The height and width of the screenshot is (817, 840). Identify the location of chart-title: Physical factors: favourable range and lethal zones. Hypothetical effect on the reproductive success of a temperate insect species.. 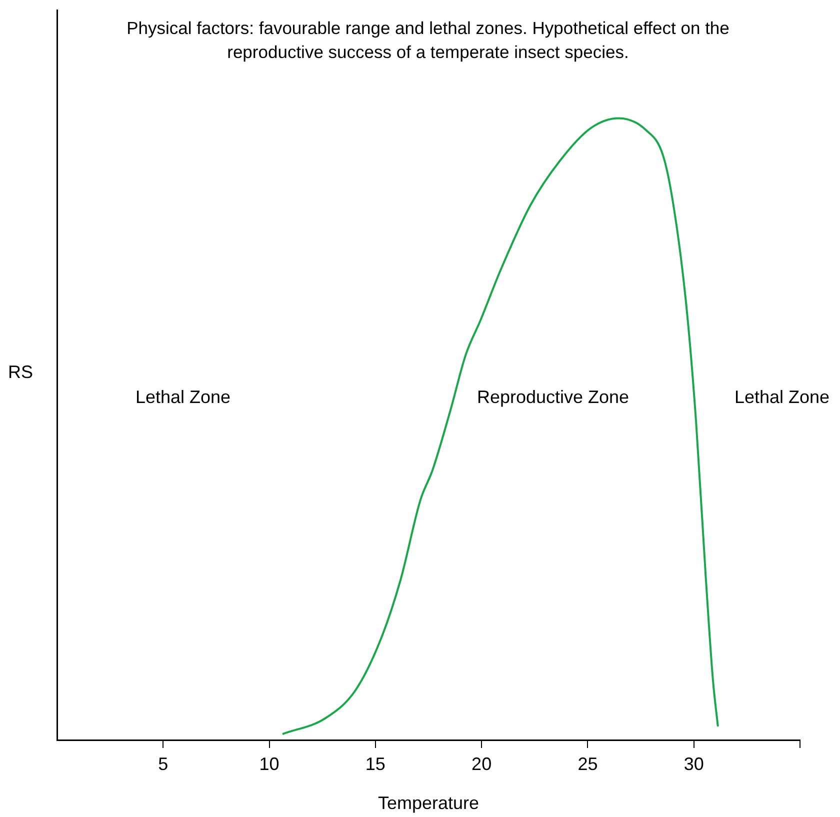
(428, 40).